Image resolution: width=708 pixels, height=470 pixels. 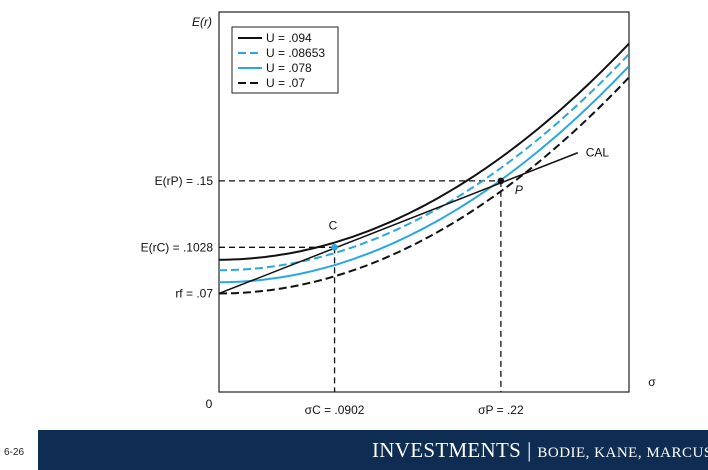 I want to click on point-label-p: P, so click(x=519, y=190).